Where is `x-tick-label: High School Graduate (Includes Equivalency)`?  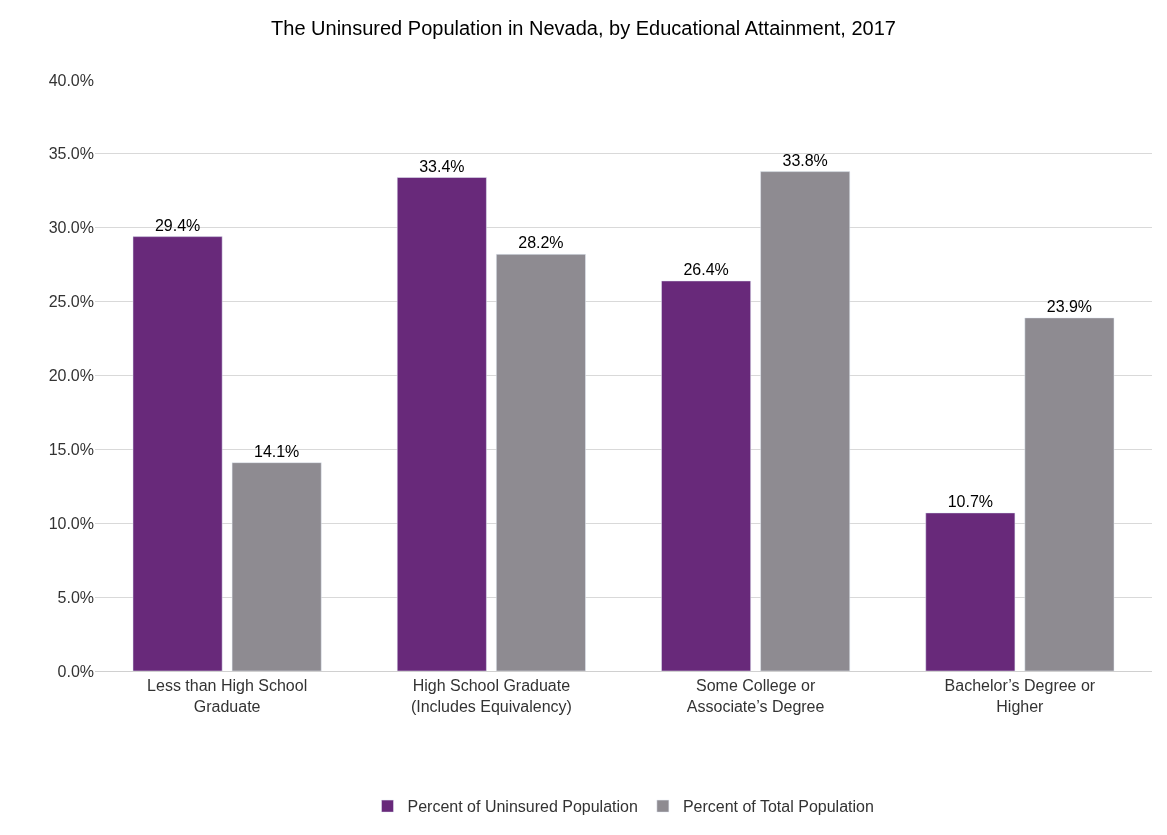 x-tick-label: High School Graduate (Includes Equivalency) is located at coordinates (491, 696).